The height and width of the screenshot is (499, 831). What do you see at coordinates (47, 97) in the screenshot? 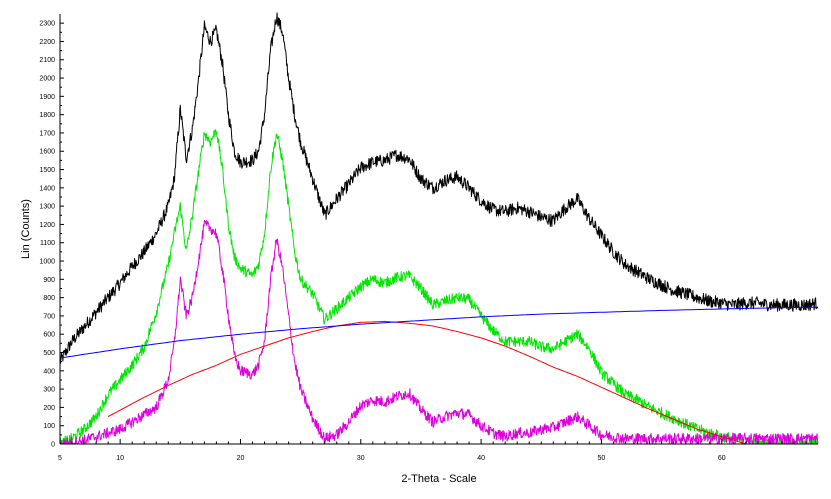
I see `y-tick-label: 1900` at bounding box center [47, 97].